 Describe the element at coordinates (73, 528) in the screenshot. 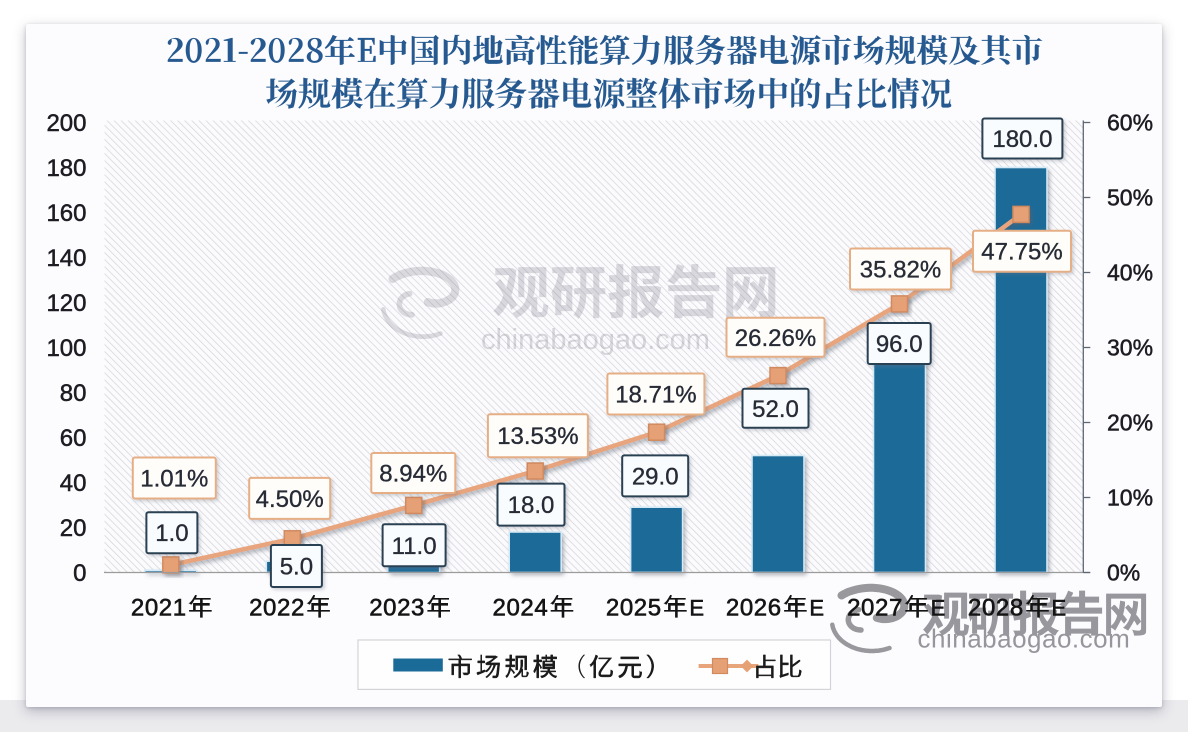

I see `svg-text: 20` at that location.